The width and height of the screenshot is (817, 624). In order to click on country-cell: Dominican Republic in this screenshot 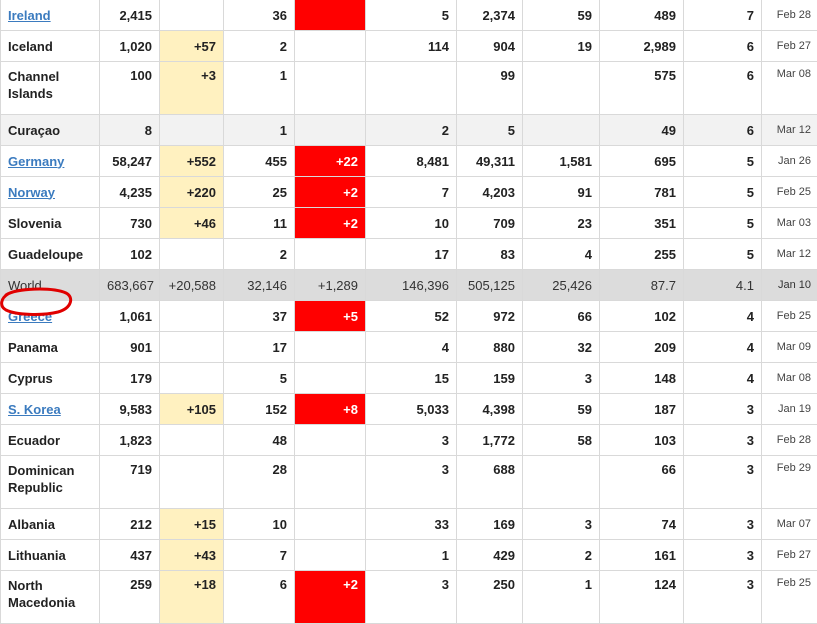, I will do `click(50, 482)`.